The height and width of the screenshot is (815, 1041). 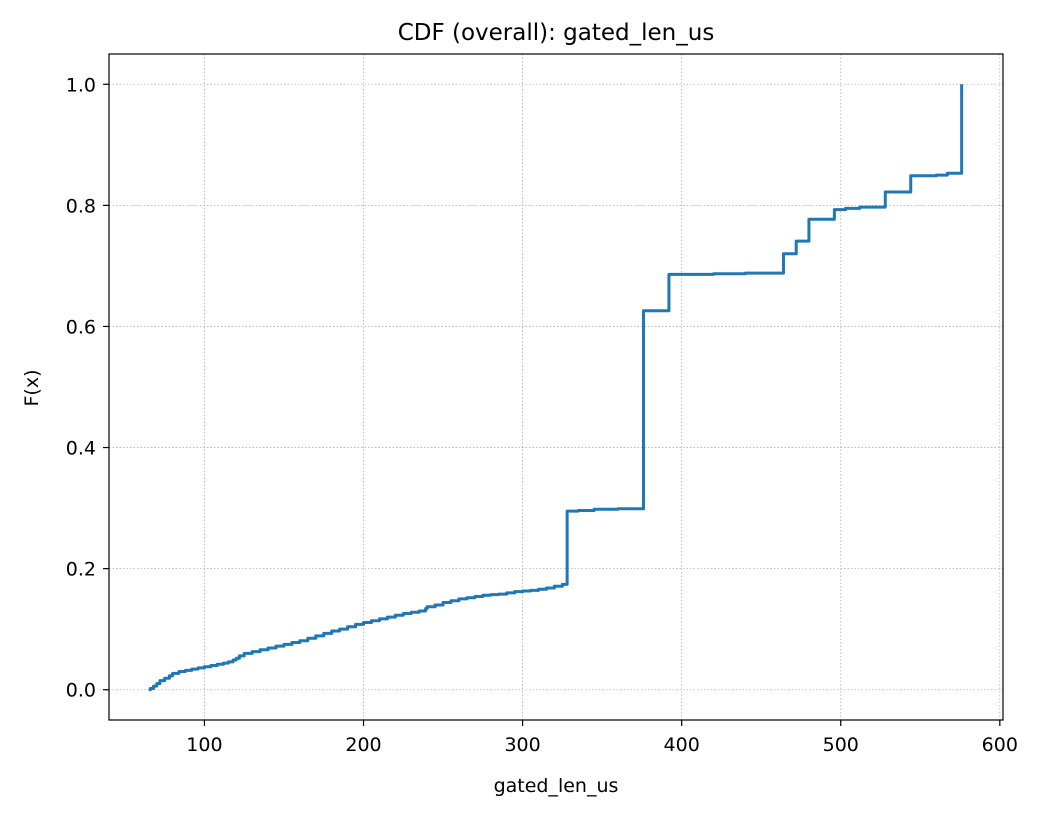 I want to click on x-tick-label: 200, so click(x=363, y=745).